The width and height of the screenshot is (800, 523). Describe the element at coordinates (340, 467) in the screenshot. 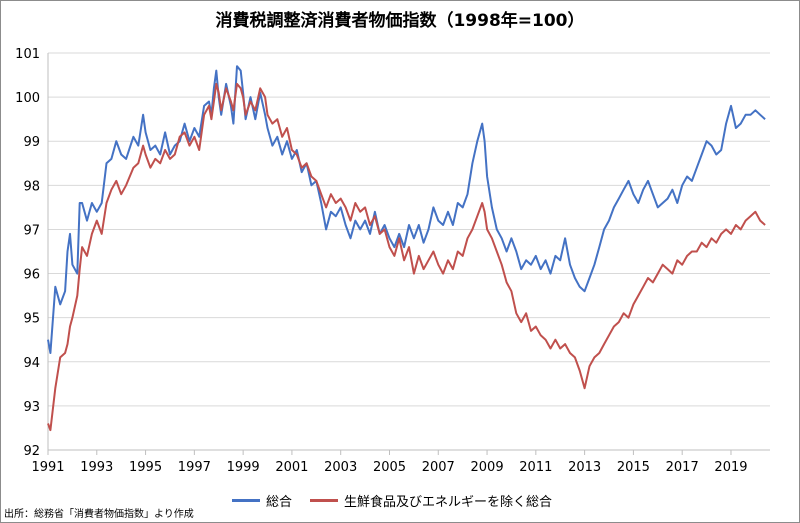

I see `x-tick-label: 2003` at that location.